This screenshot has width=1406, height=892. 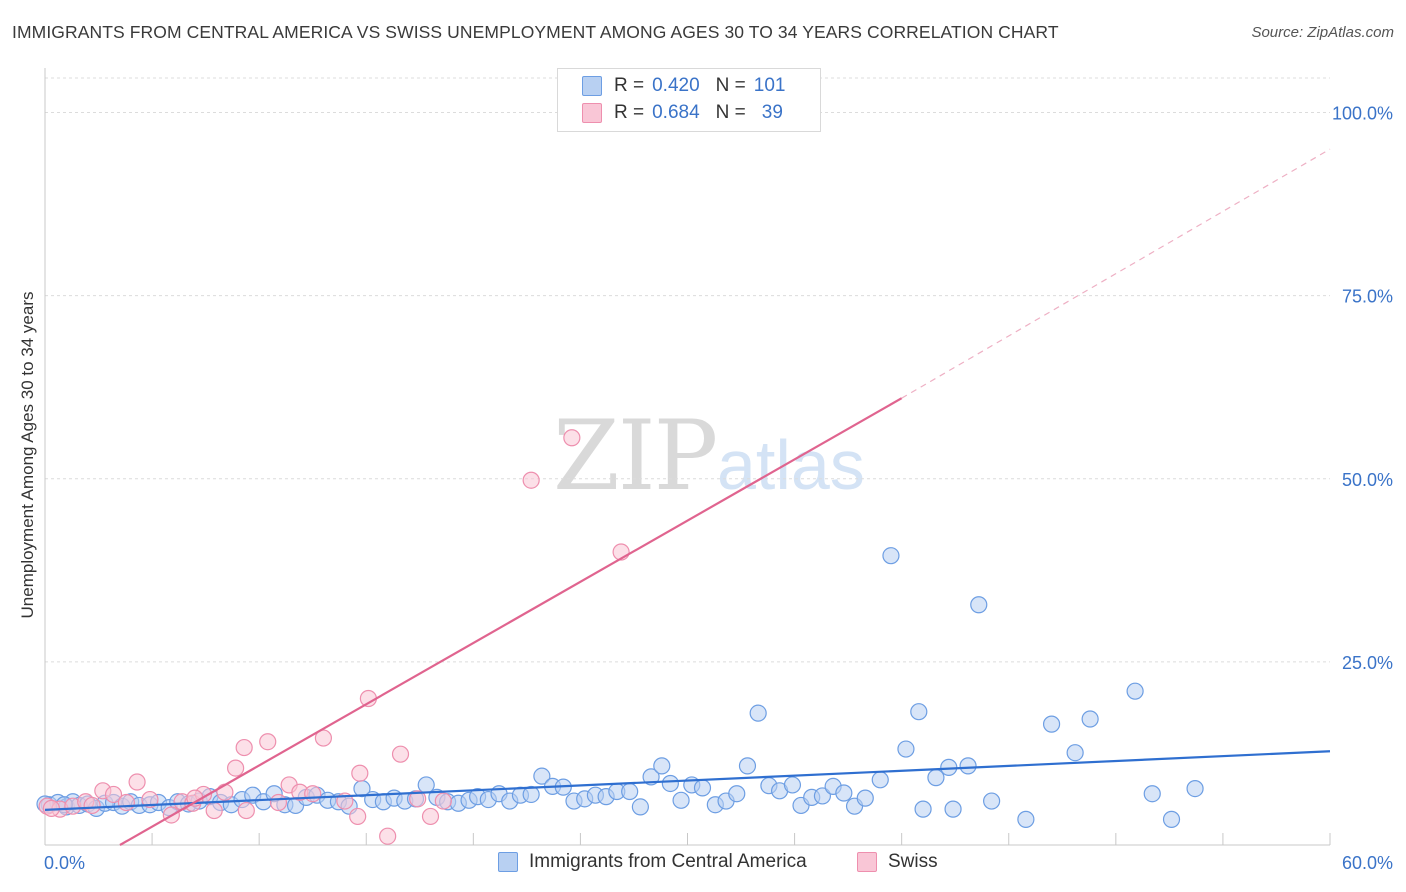 What do you see at coordinates (1367, 480) in the screenshot?
I see `y-tick-label: 50.0%` at bounding box center [1367, 480].